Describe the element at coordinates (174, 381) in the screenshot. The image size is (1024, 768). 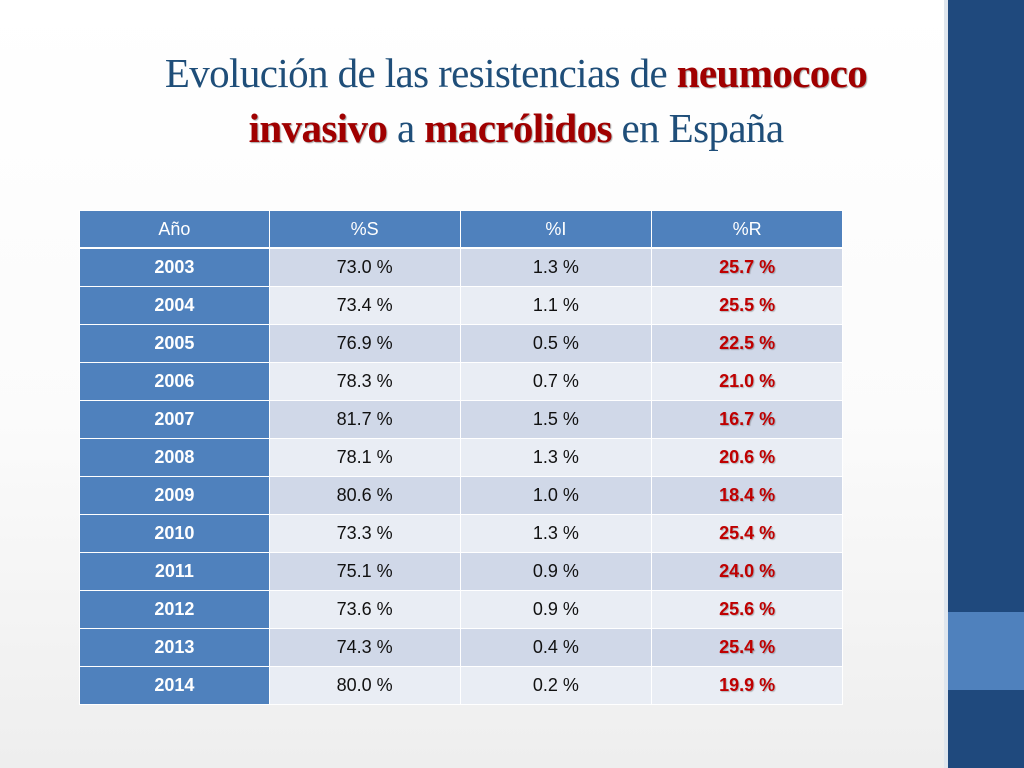
I see `cell-year: 2006` at that location.